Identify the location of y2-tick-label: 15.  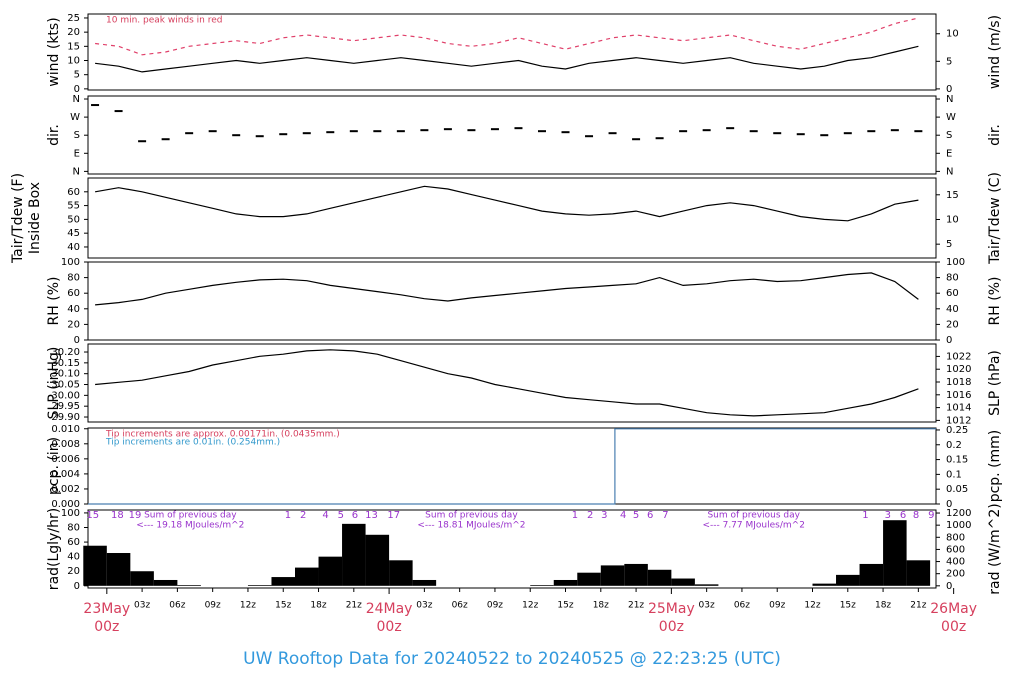
(952, 195).